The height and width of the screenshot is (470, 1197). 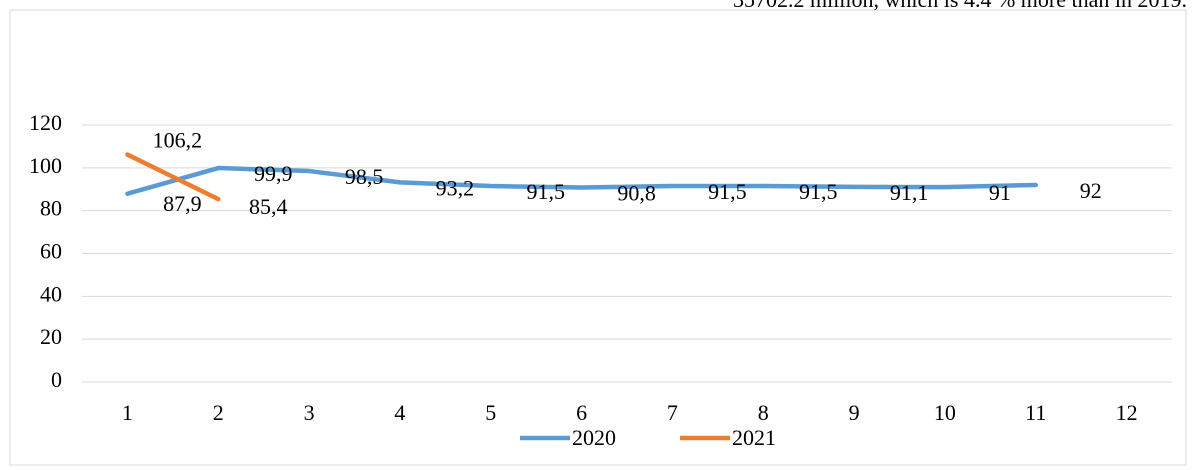 I want to click on data-label: 106,2, so click(x=178, y=140).